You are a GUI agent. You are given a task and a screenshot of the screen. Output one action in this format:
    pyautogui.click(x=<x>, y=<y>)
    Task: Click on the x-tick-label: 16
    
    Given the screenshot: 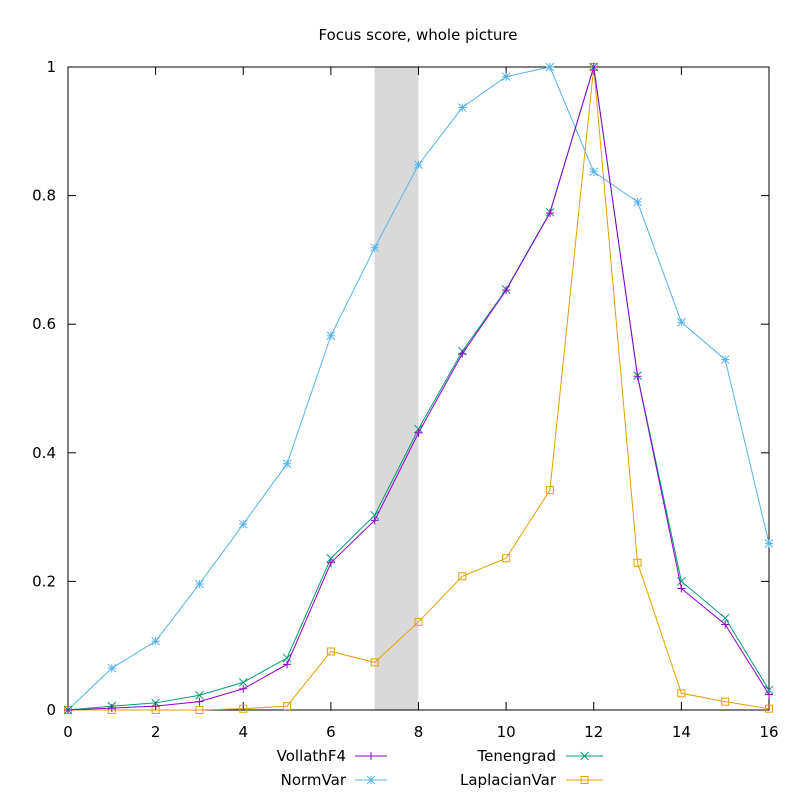 What is the action you would take?
    pyautogui.click(x=768, y=732)
    